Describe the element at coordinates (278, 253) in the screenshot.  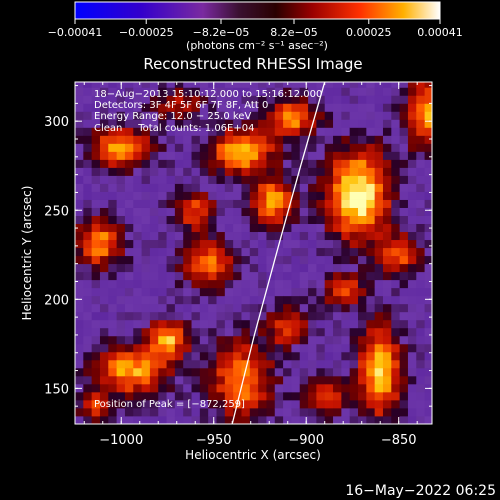
I see `solar-limb-curve` at that location.